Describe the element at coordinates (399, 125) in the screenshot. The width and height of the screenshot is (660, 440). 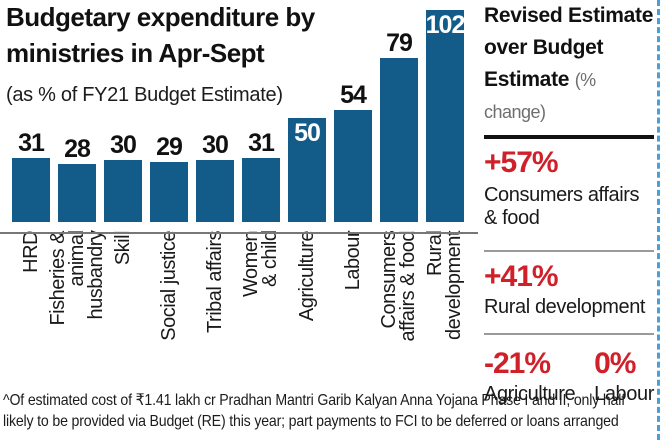
I see `bar: 79` at that location.